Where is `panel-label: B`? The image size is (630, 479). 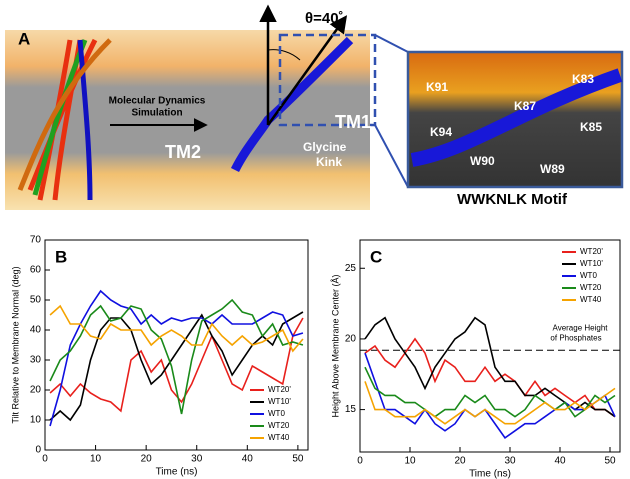 panel-label: B is located at coordinates (61, 256).